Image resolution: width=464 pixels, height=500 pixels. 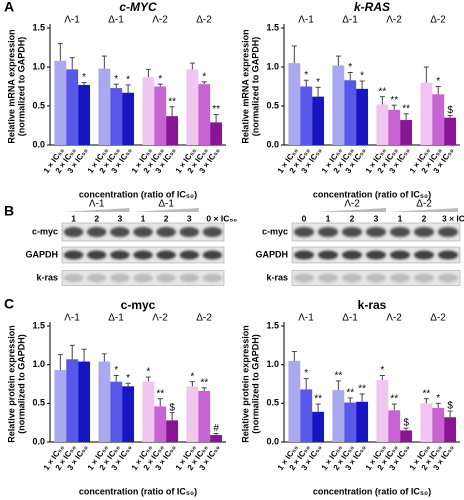 I want to click on chart-title: k-ras, so click(x=372, y=305).